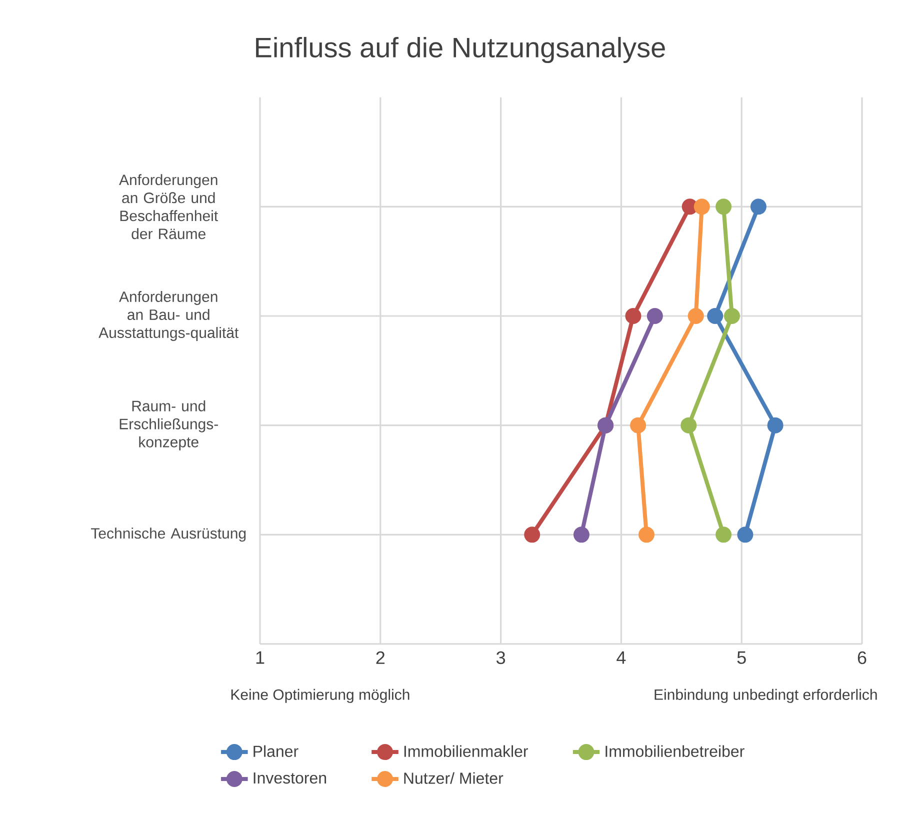 The width and height of the screenshot is (904, 818). I want to click on chart-title: Einfluss auf die Nutzungsanalyse, so click(460, 50).